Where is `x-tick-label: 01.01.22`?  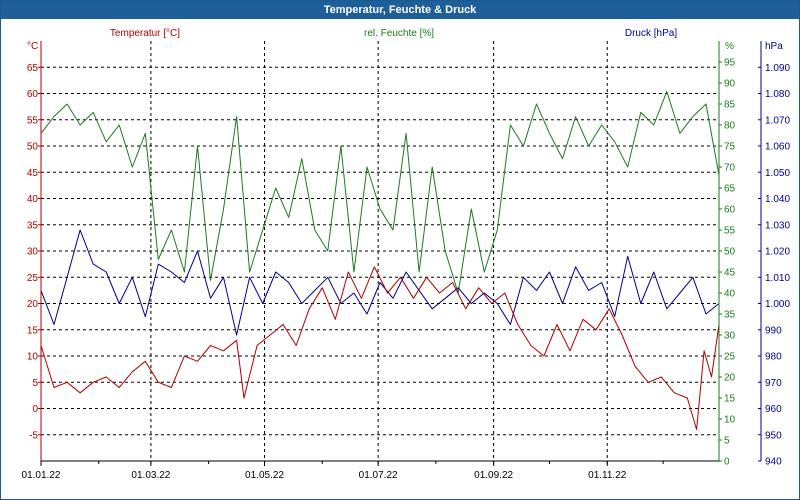 x-tick-label: 01.01.22 is located at coordinates (41, 475).